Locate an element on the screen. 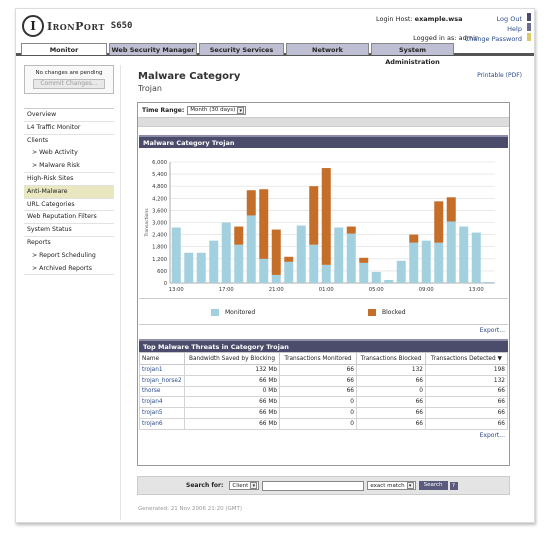  cell-name: trojan5 is located at coordinates (162, 413).